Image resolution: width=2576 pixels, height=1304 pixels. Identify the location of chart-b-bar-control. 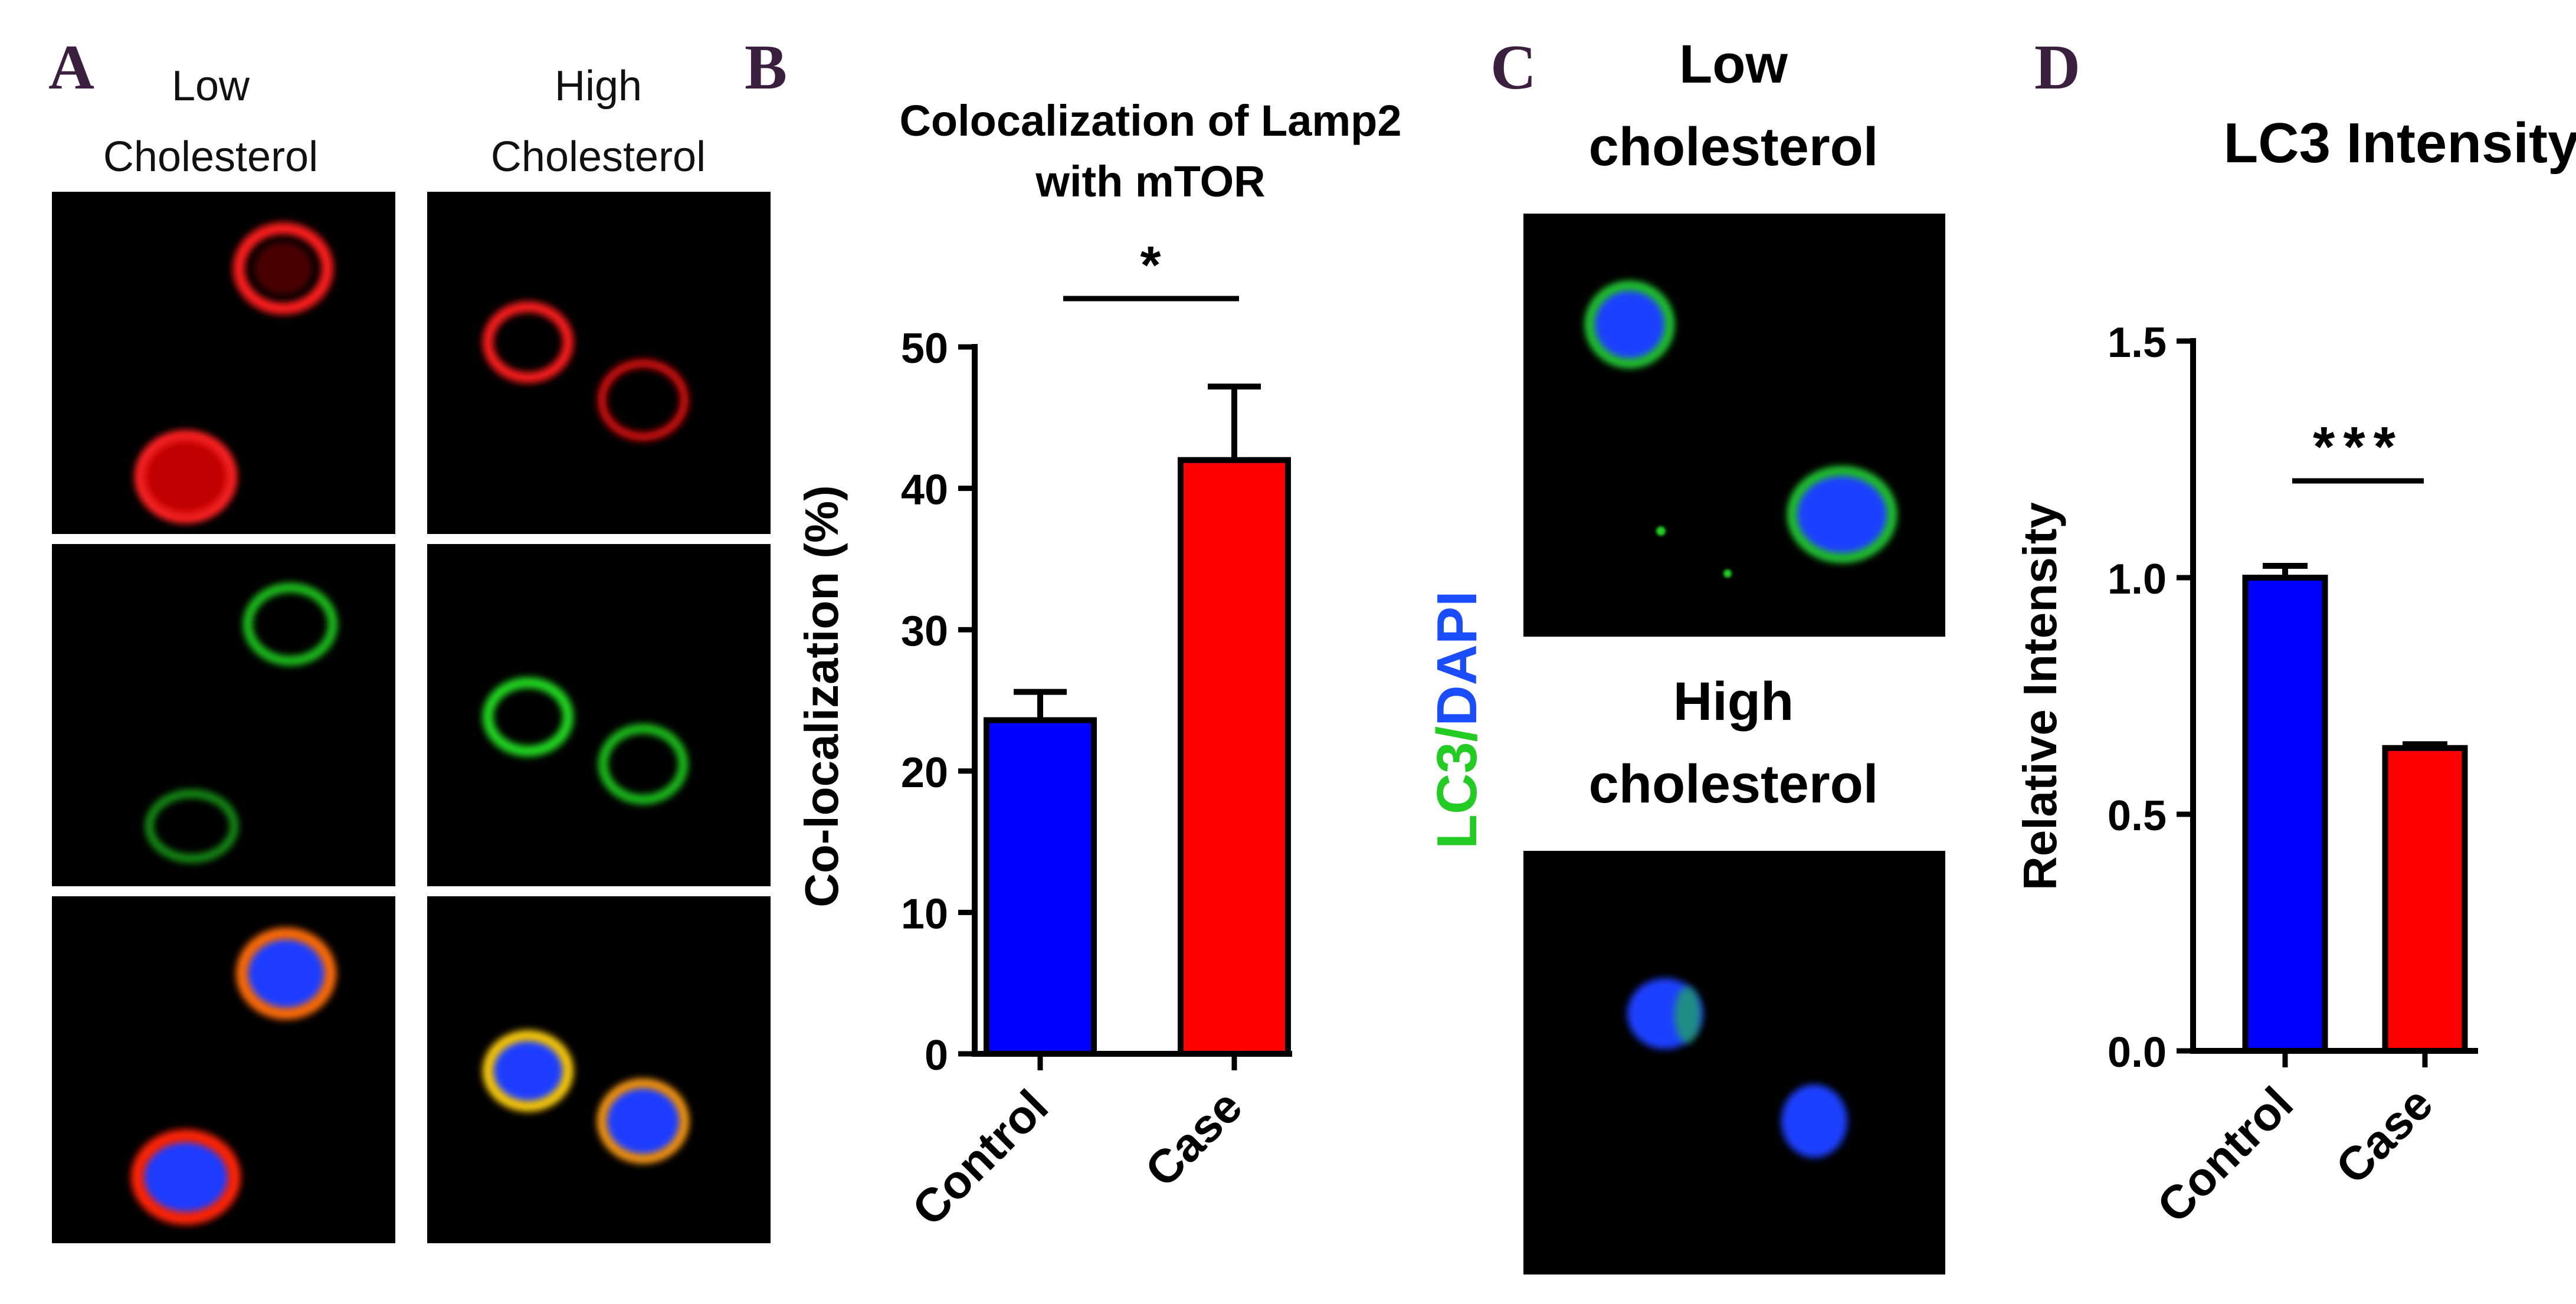
(1040, 887).